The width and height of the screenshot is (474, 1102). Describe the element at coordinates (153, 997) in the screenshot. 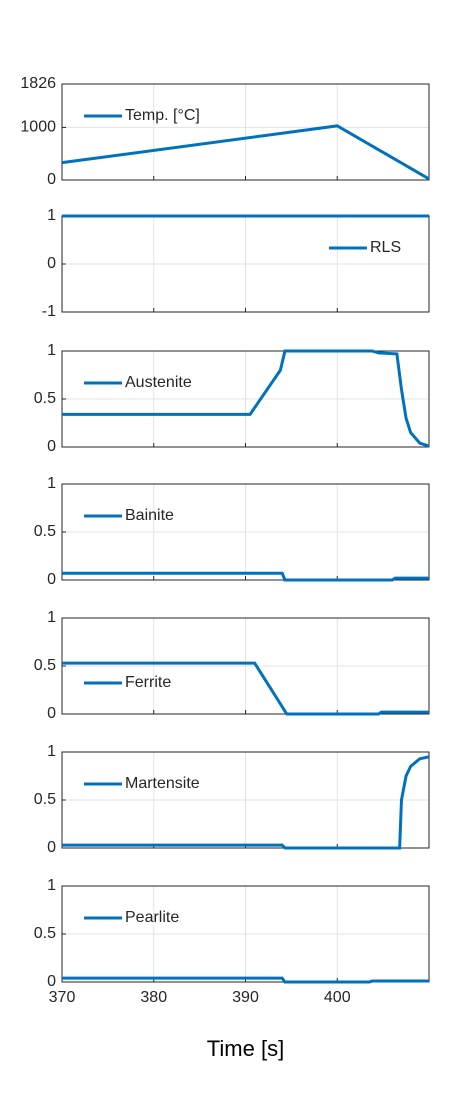

I see `x-tick-label: 380` at that location.